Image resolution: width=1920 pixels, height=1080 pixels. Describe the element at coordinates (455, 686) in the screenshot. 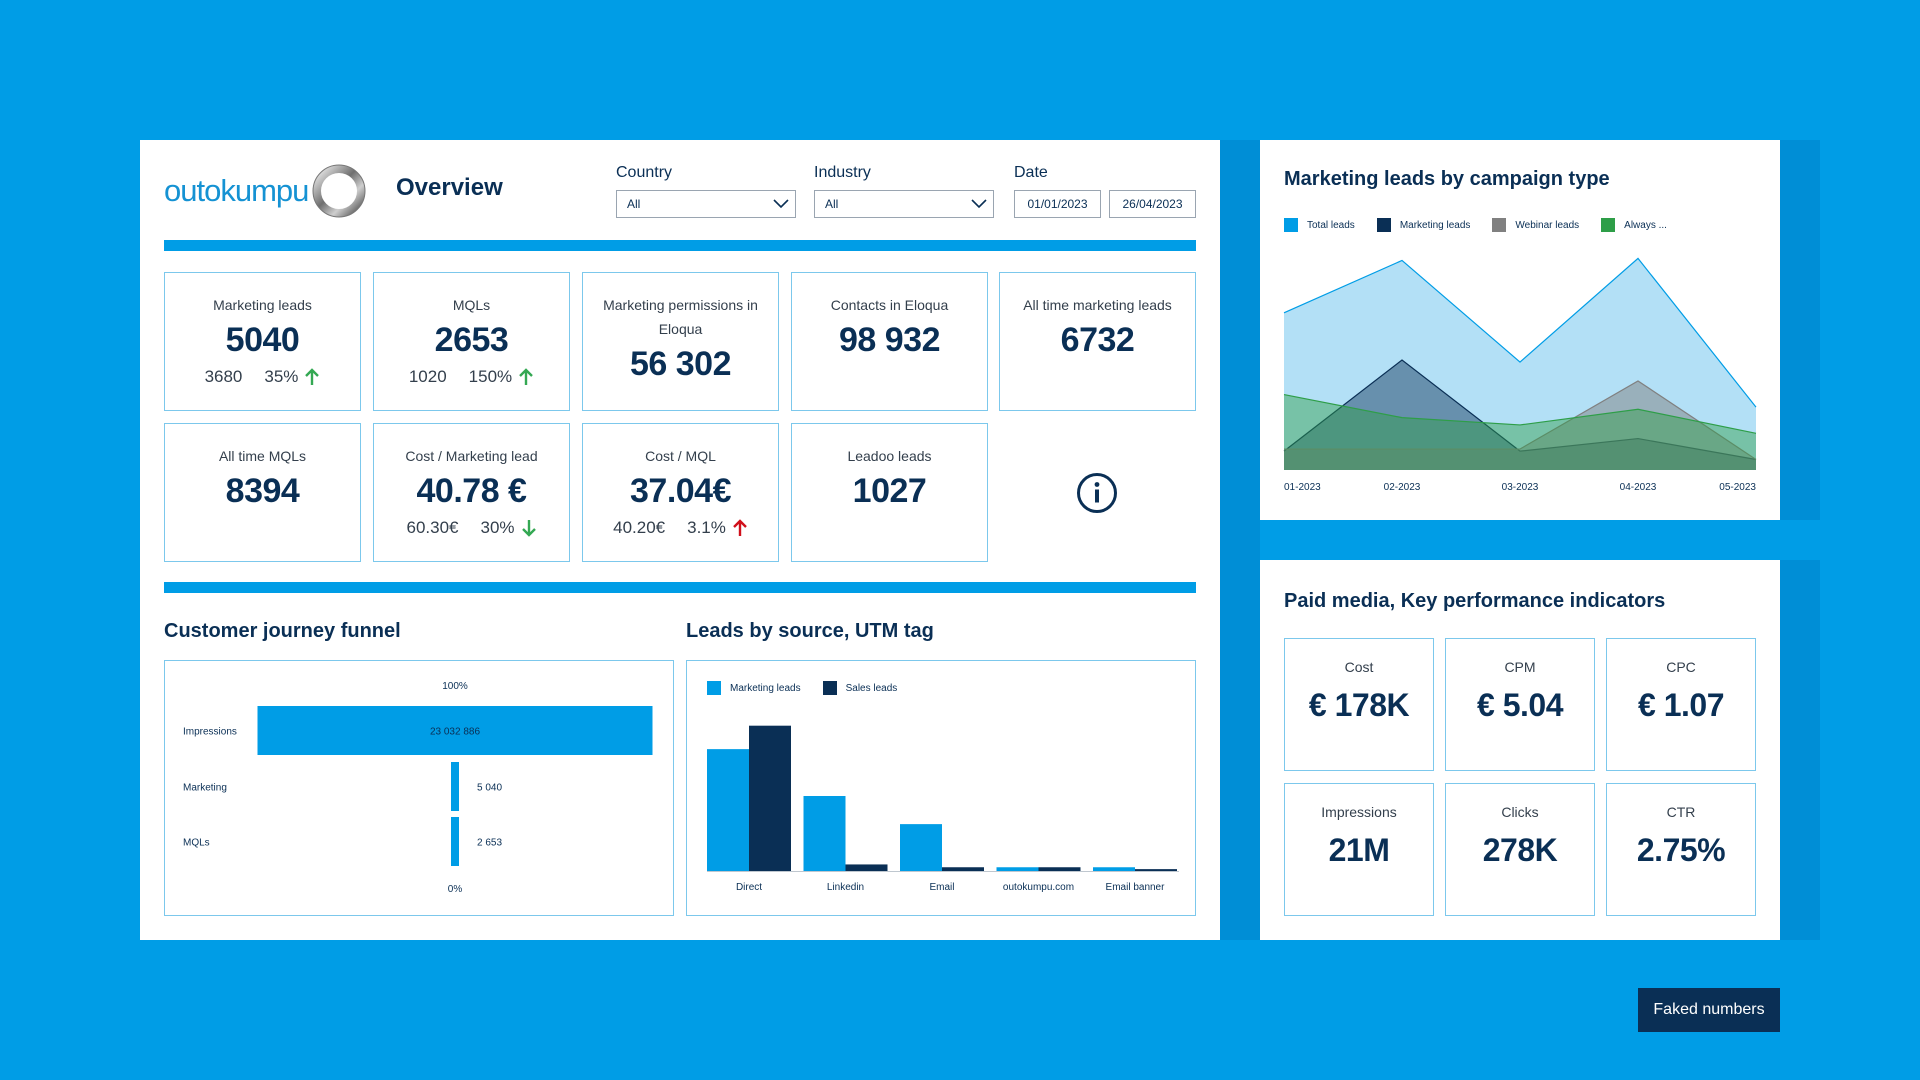

I see `funnel-top-label: 100%` at that location.